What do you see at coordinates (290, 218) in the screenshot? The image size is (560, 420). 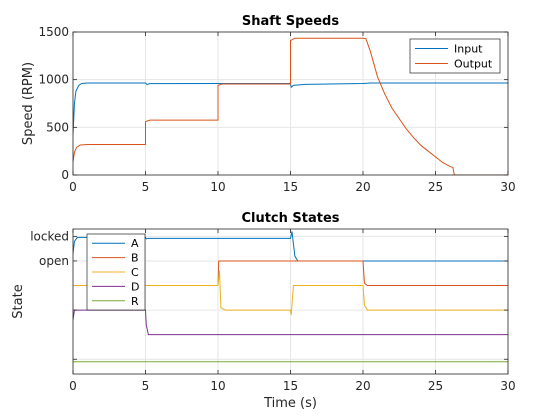 I see `chart-title: Clutch States` at bounding box center [290, 218].